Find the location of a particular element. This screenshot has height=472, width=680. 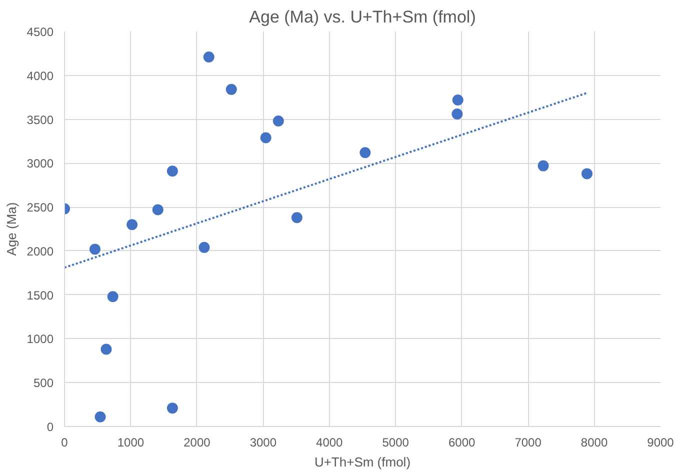

x-axis-title: U+Th+Sm (fmol) is located at coordinates (362, 462).